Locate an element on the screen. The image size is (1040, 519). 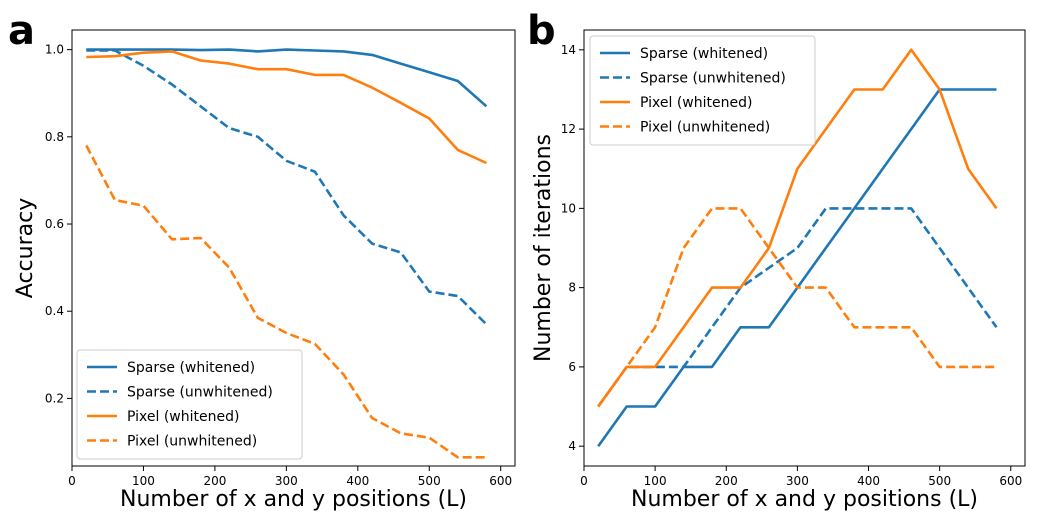
series-line-pixel-whitened is located at coordinates (286, 107).